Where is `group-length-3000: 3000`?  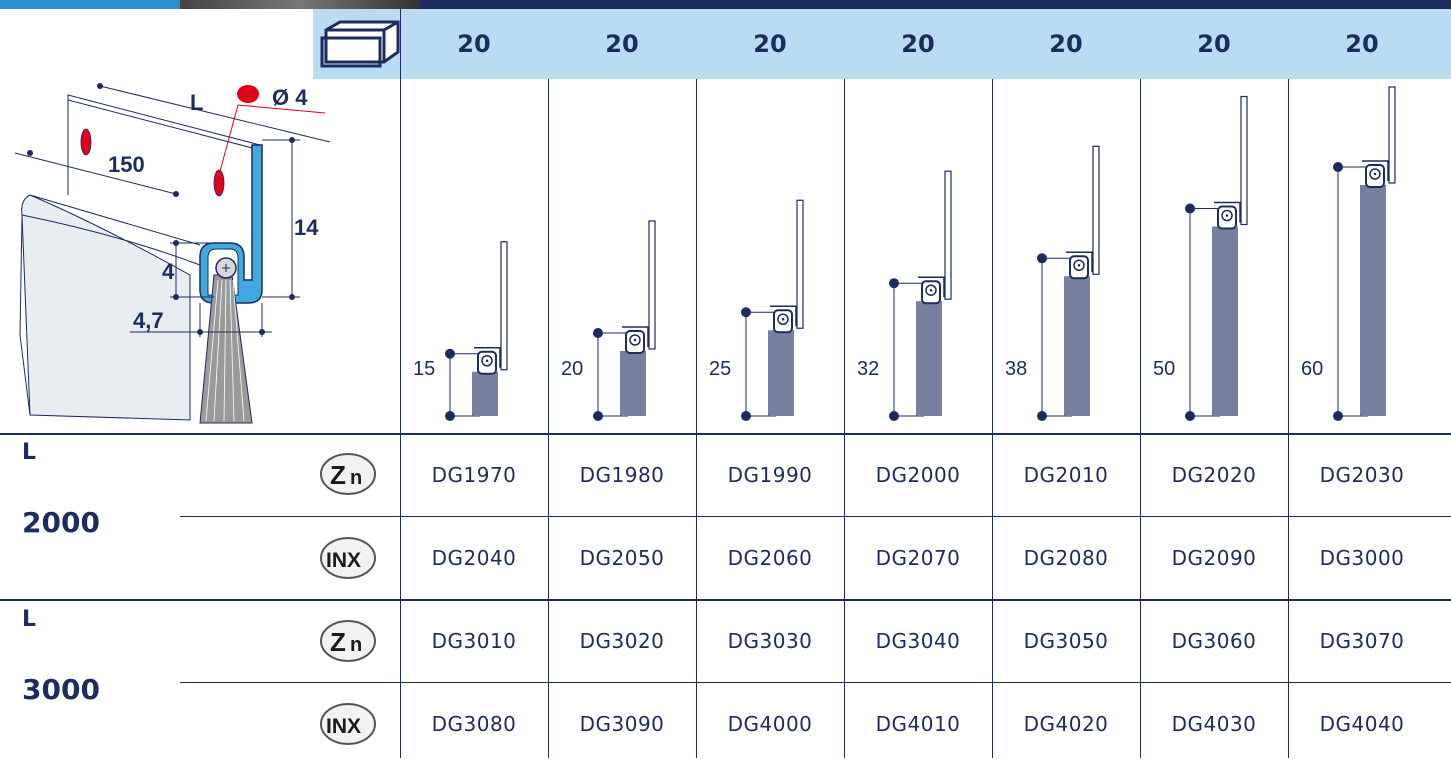
group-length-3000: 3000 is located at coordinates (61, 689).